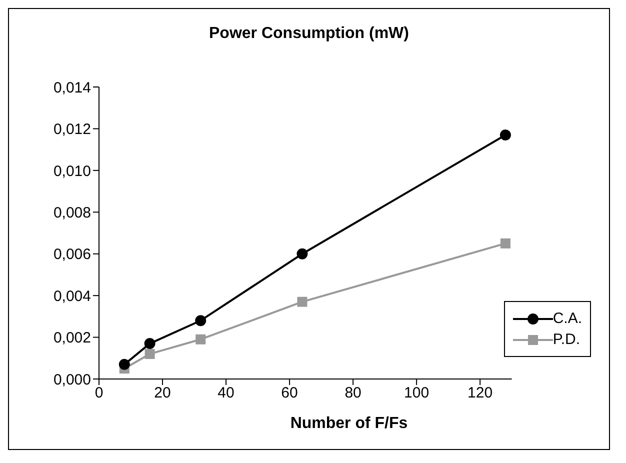 The image size is (626, 463). Describe the element at coordinates (72, 129) in the screenshot. I see `y-tick-label: 0,012` at that location.